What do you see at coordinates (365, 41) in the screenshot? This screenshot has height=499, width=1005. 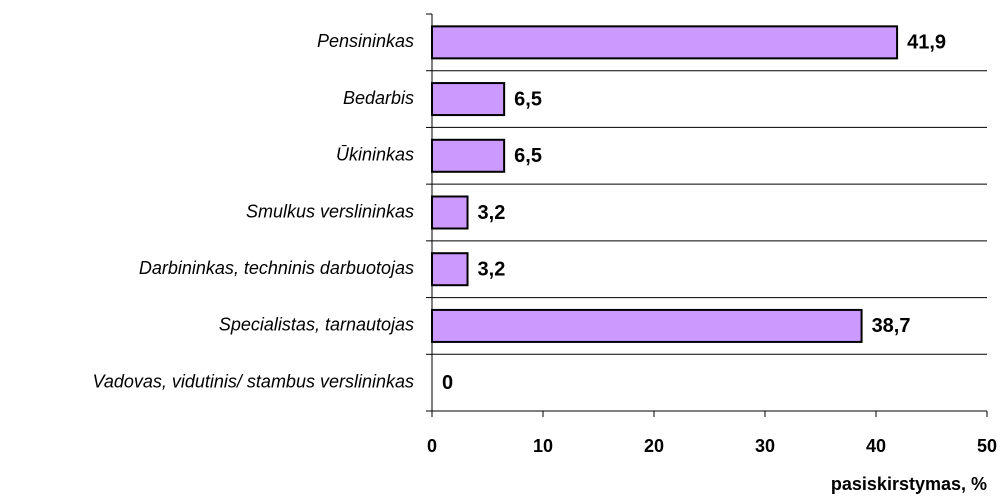 I see `category-label: Pensininkas` at bounding box center [365, 41].